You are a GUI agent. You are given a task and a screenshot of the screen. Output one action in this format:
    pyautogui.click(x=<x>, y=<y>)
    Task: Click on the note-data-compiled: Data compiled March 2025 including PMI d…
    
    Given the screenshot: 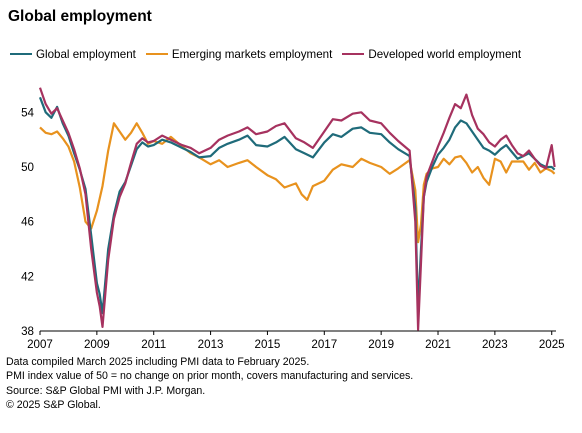 What is the action you would take?
    pyautogui.click(x=158, y=362)
    